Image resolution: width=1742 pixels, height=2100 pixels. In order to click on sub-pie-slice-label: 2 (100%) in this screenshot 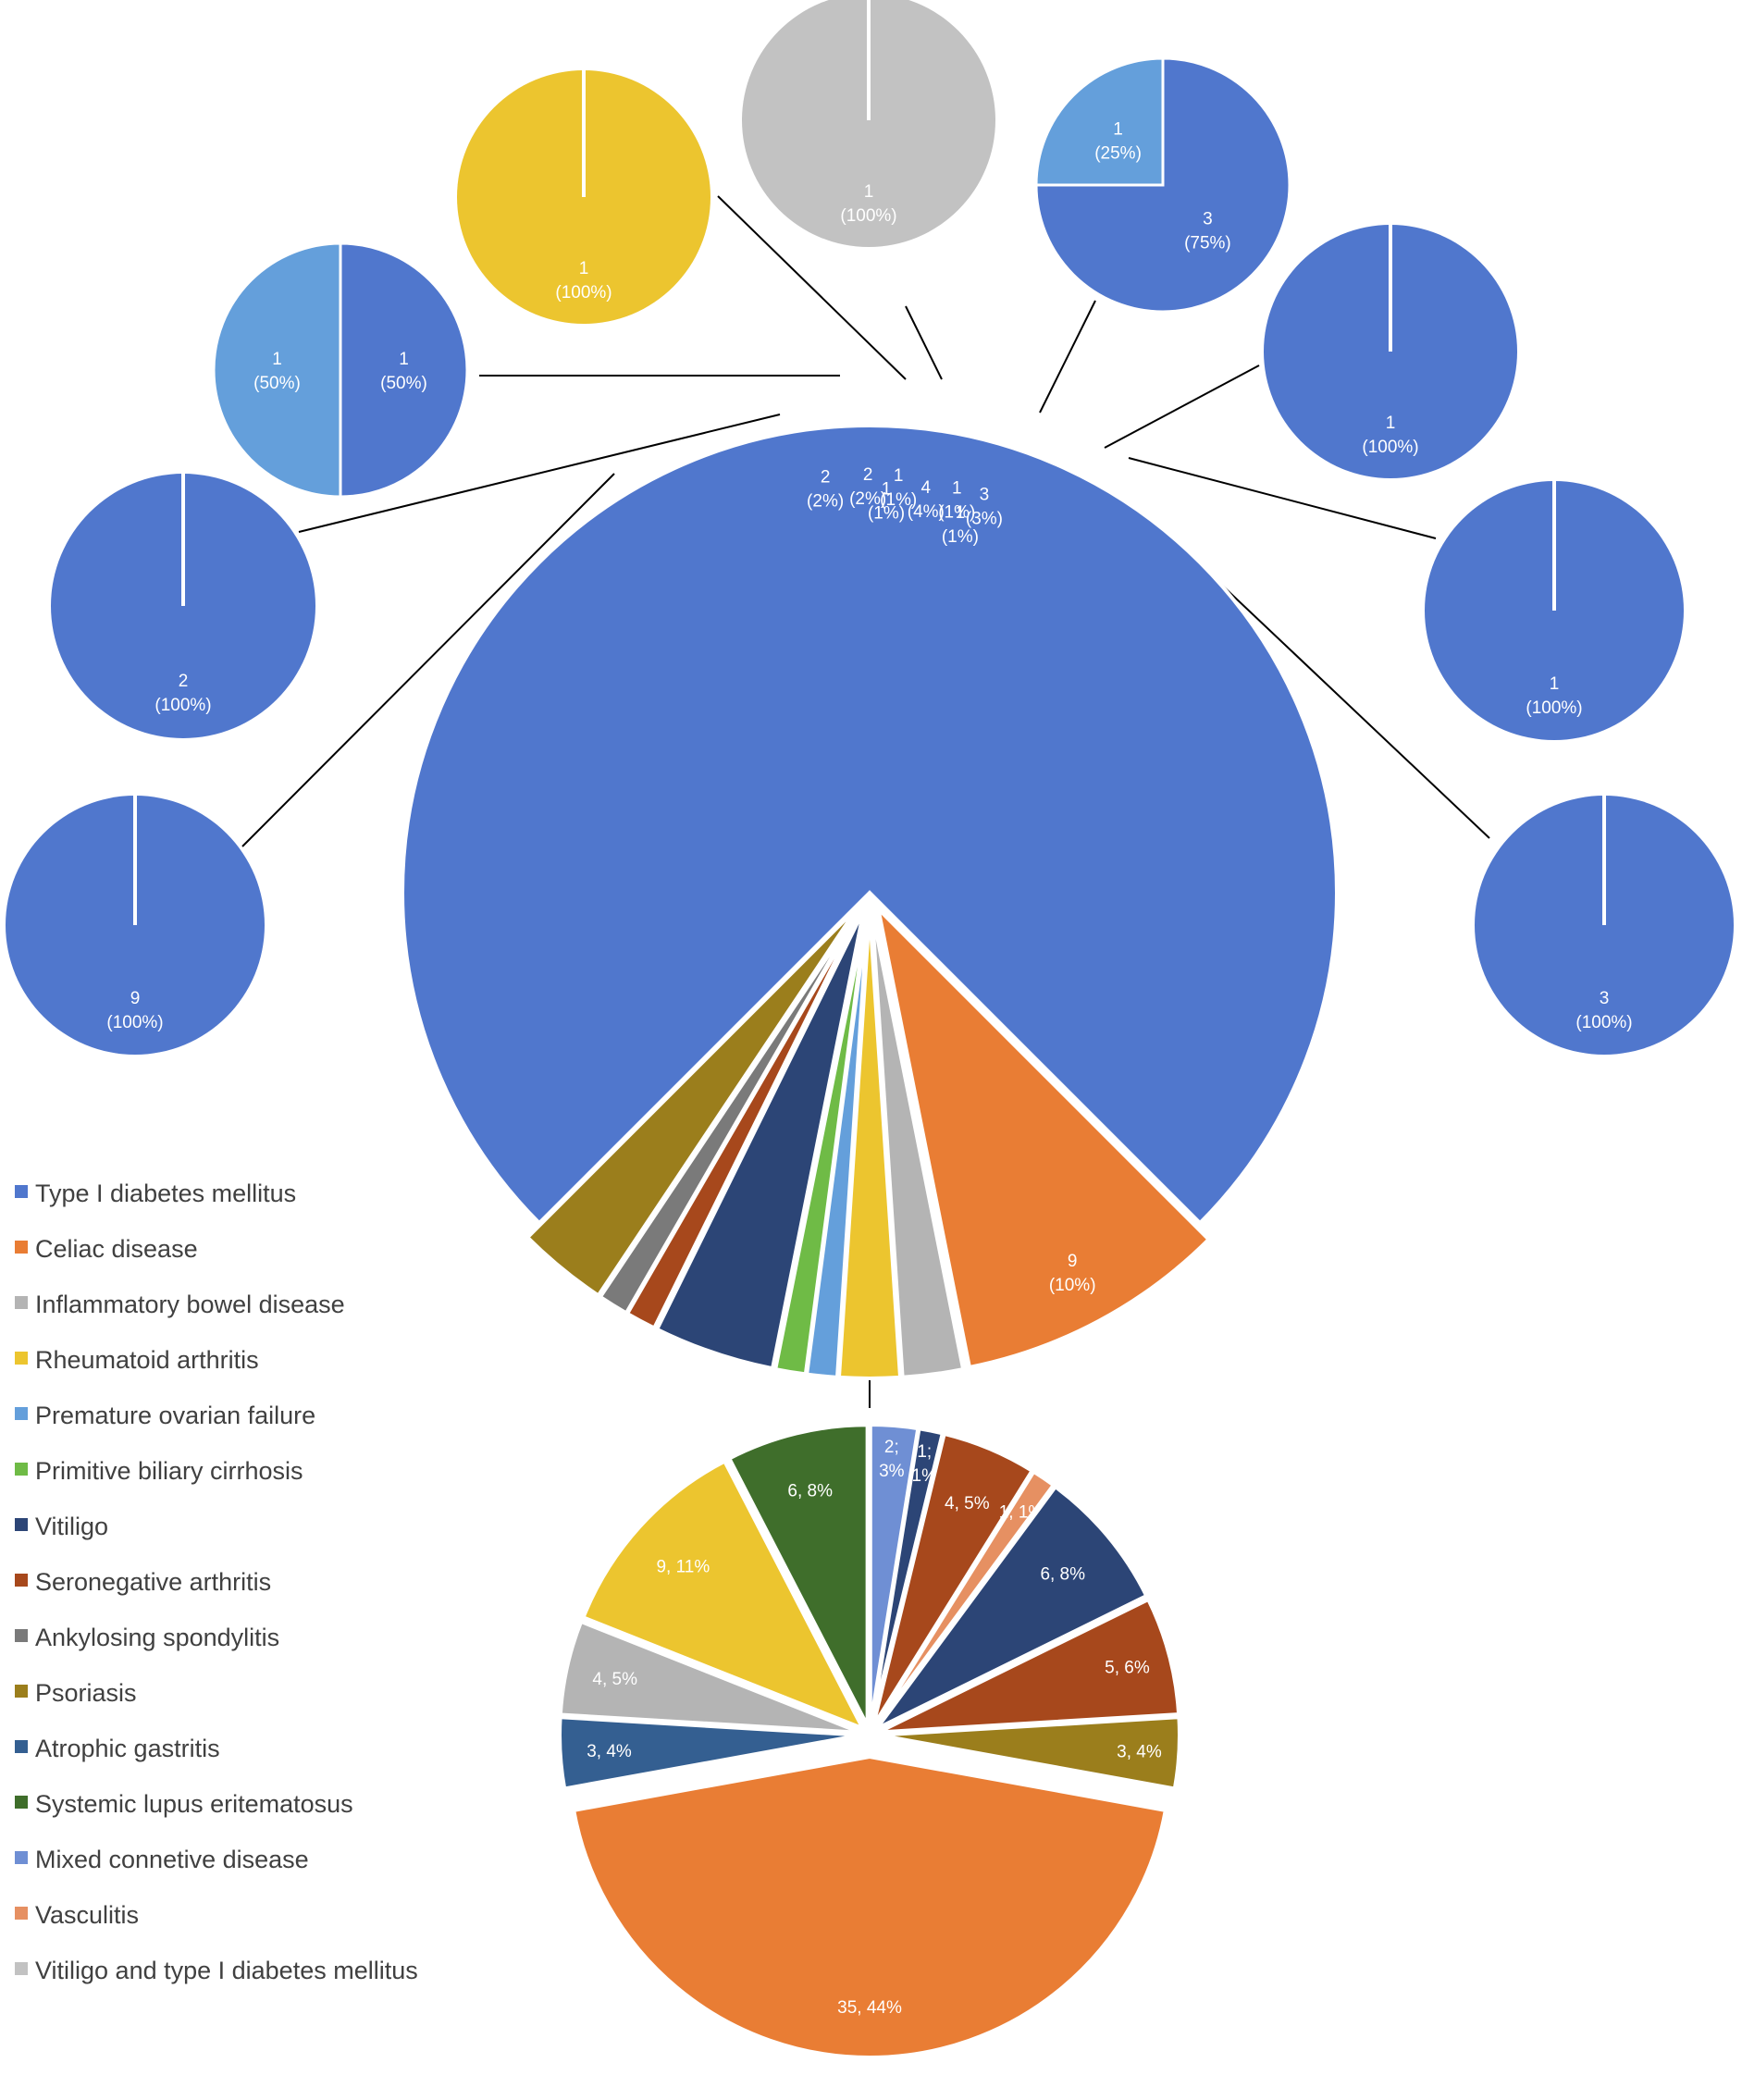, I will do `click(182, 693)`.